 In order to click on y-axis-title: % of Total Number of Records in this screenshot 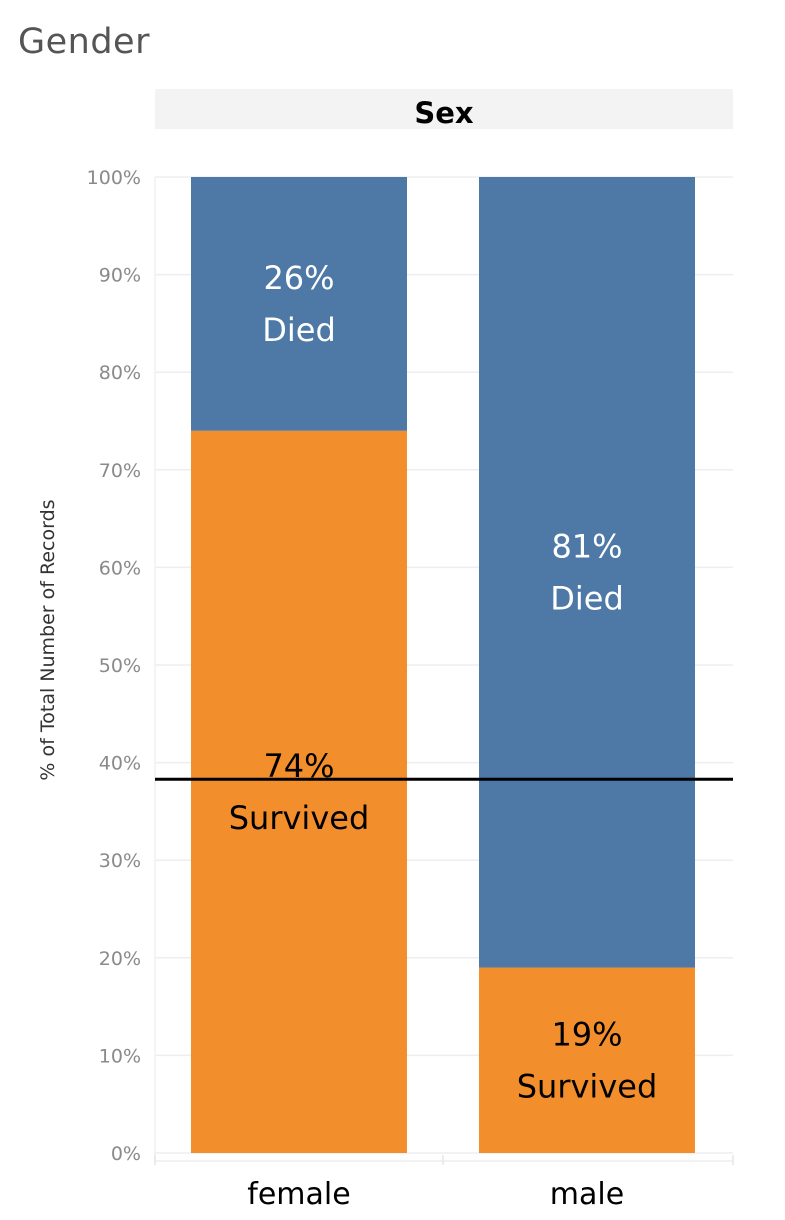, I will do `click(48, 639)`.